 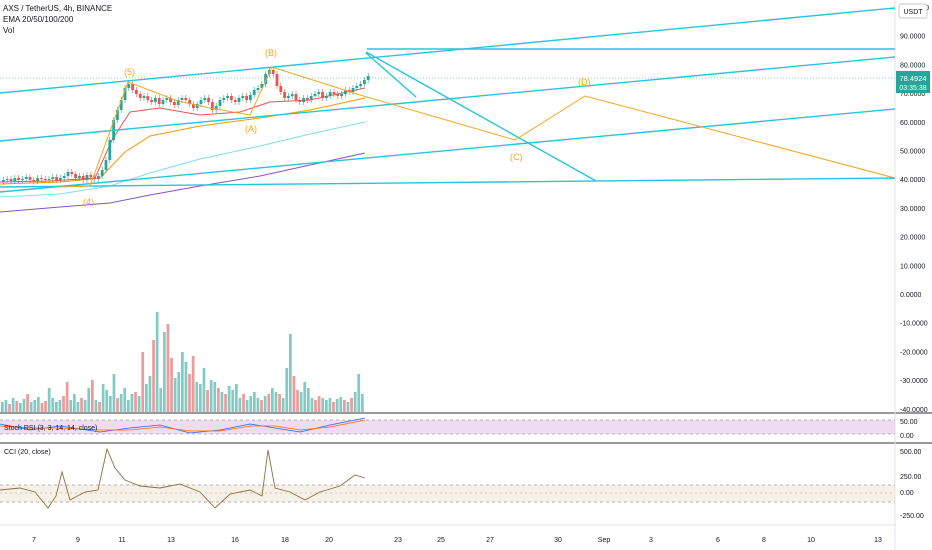 I want to click on cci-tick: 0.00, so click(x=907, y=493).